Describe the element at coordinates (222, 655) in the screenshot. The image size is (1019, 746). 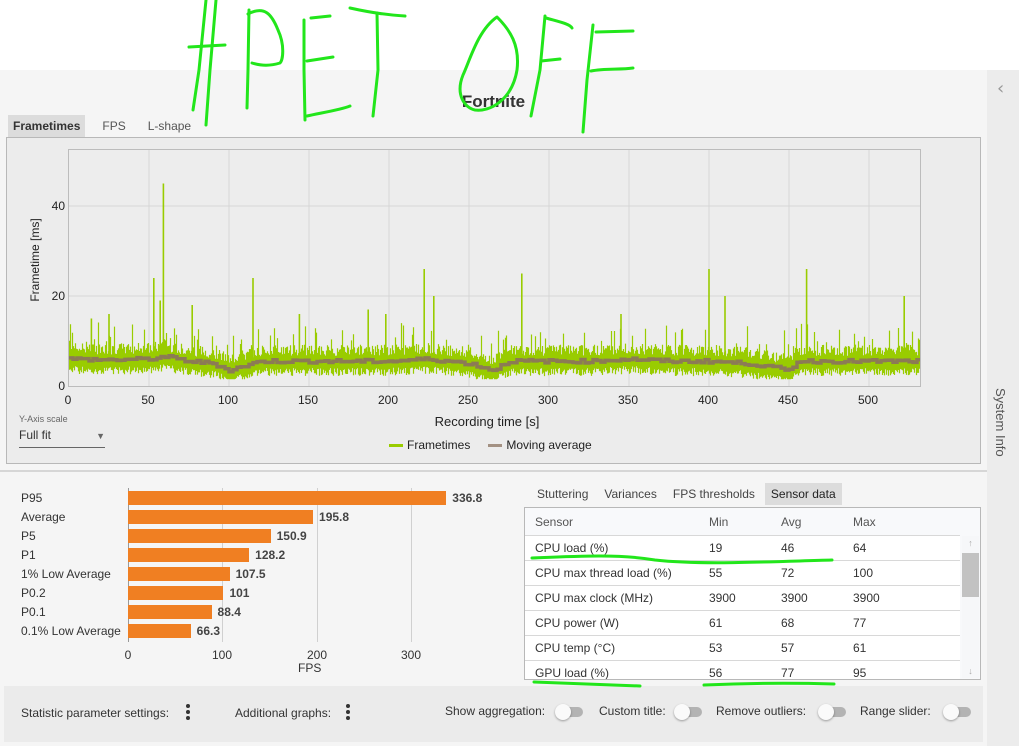
I see `bar-x-tick: 100` at that location.